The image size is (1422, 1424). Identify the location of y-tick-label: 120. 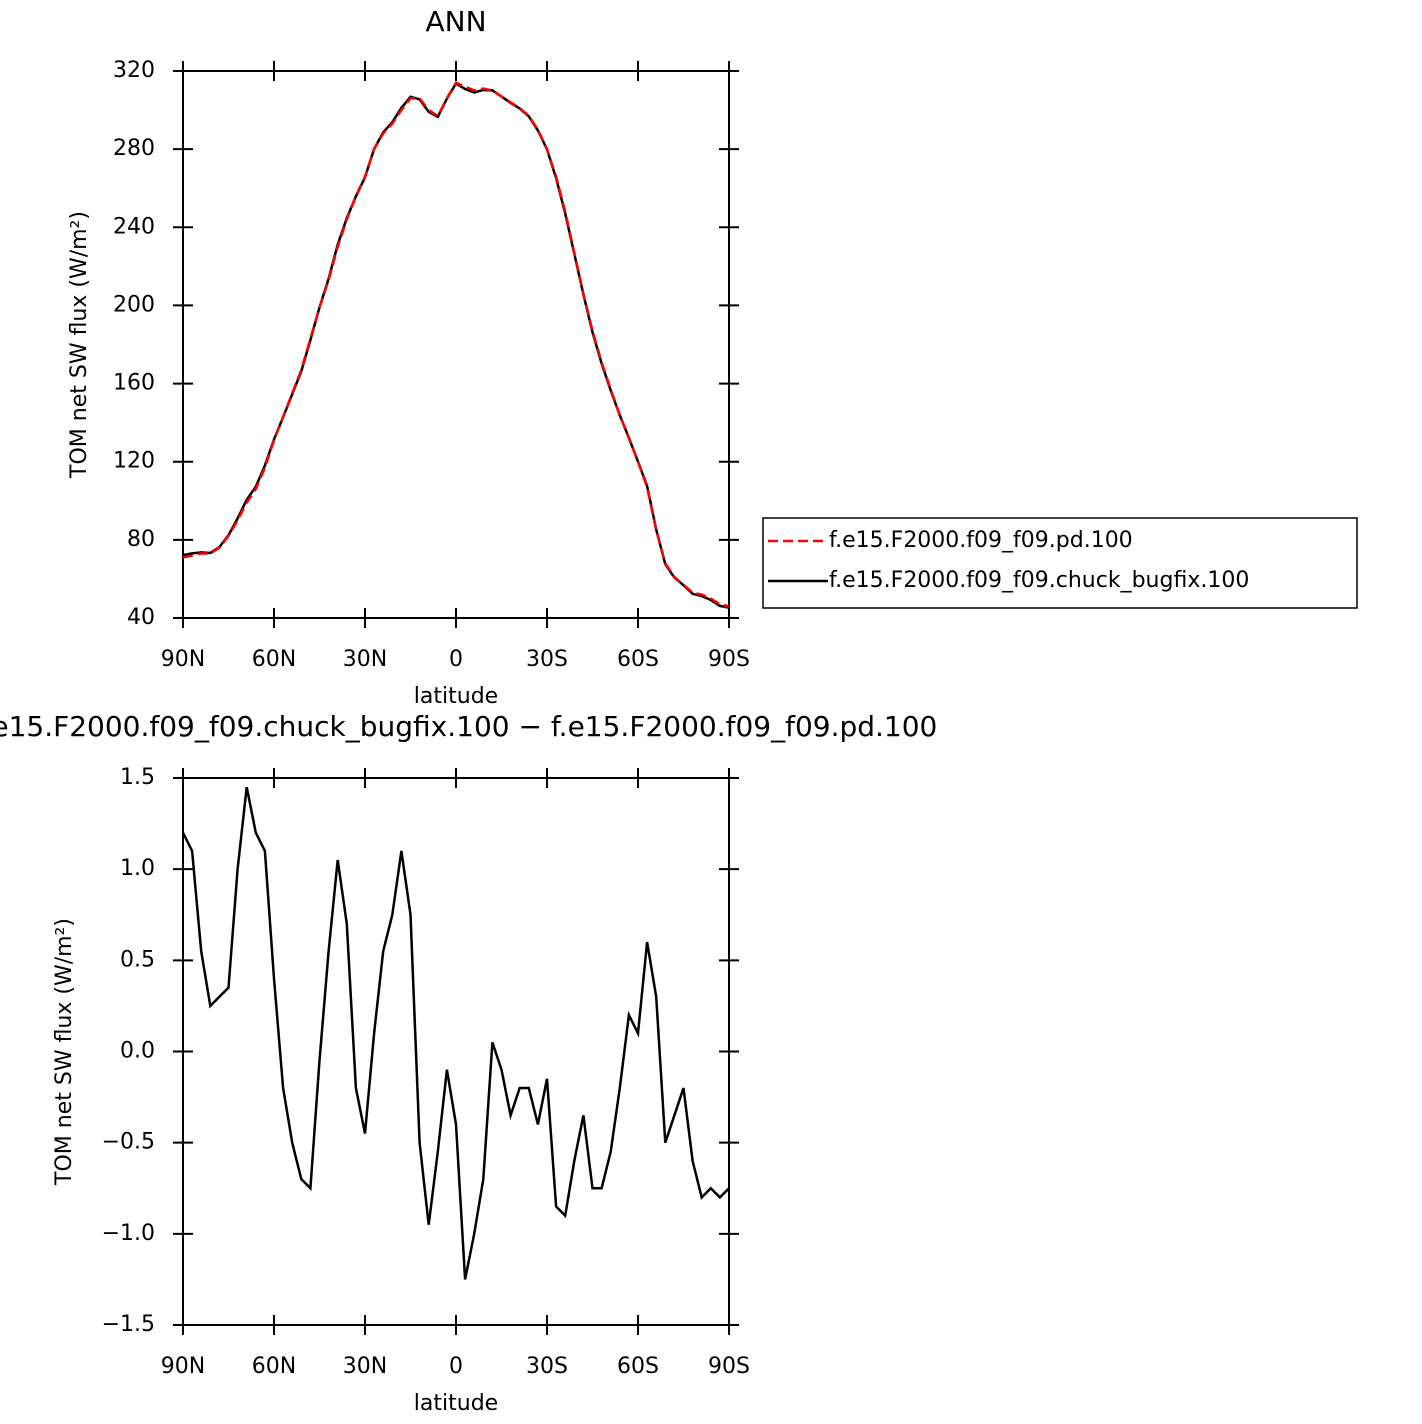
(134, 461).